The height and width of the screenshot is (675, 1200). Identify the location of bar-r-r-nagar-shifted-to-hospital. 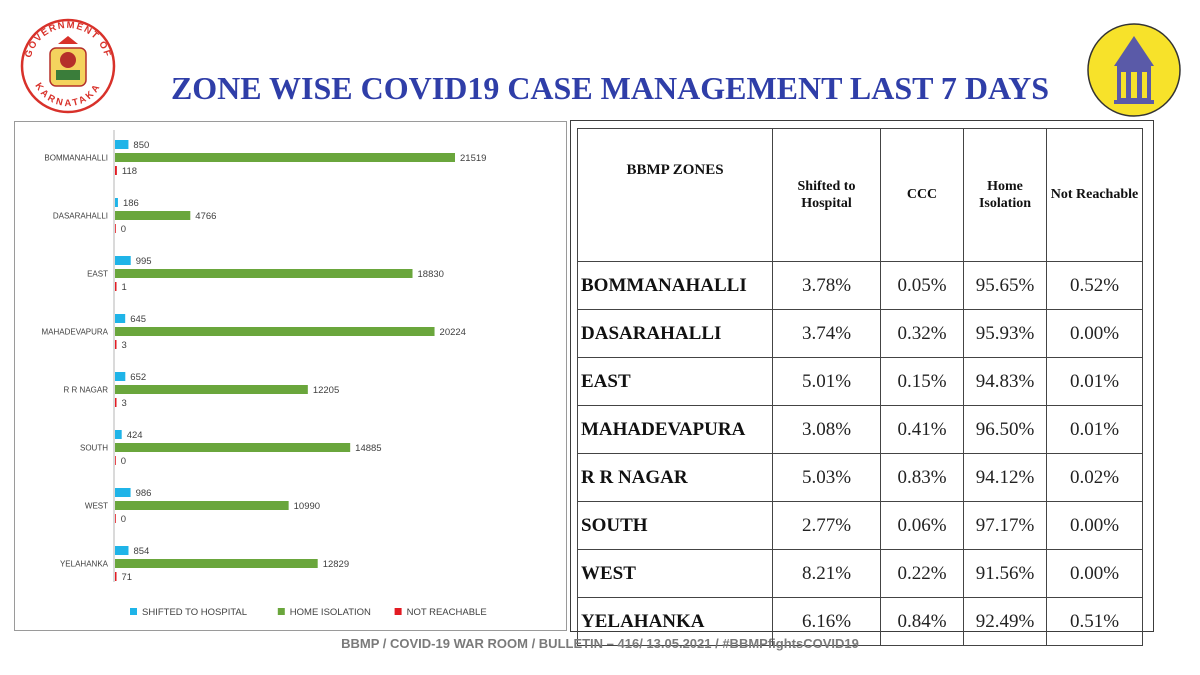
(120, 376).